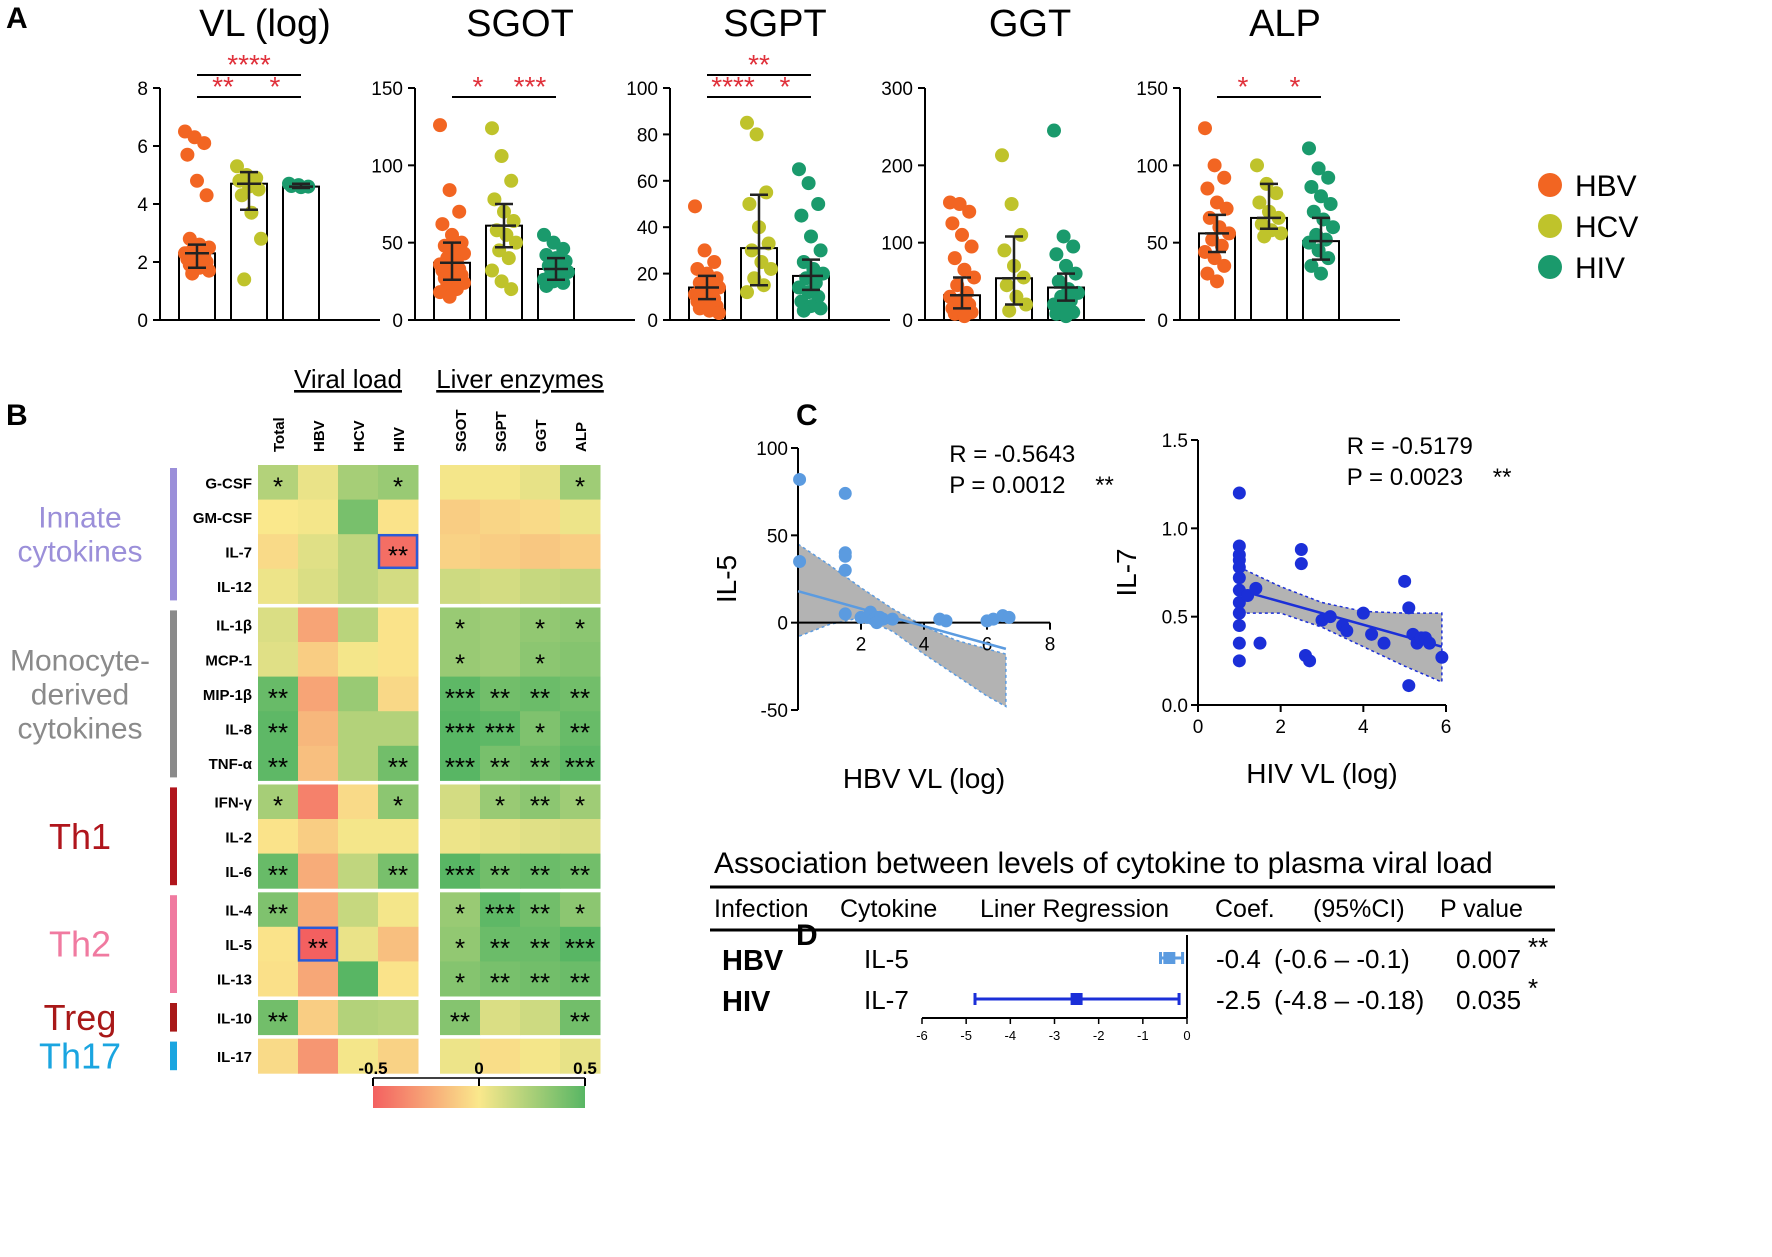  I want to click on heatmap-column-sgpt: SGPT, so click(501, 431).